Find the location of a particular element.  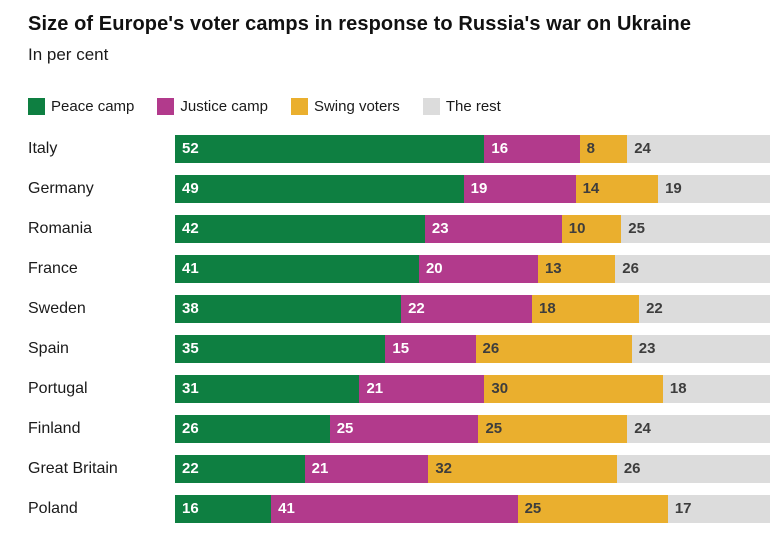

bar-track: 38 22 18 22 is located at coordinates (472, 309).